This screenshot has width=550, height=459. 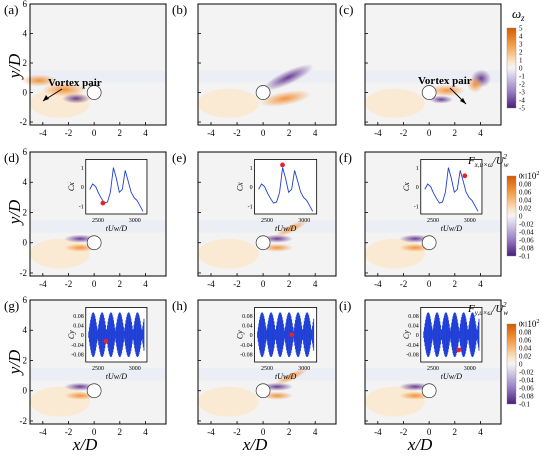 I want to click on colorbar-title: Fy,u×ω/Uw2, so click(x=487, y=309).